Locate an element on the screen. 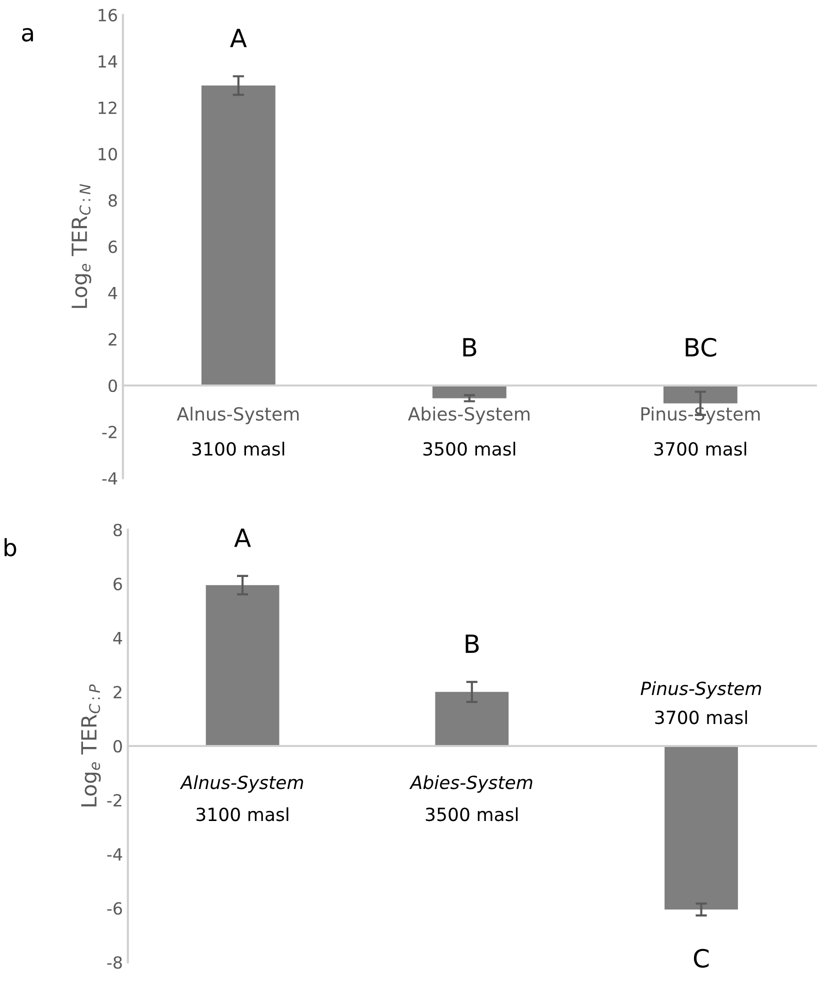 This screenshot has width=825, height=992. annotation: C is located at coordinates (701, 958).